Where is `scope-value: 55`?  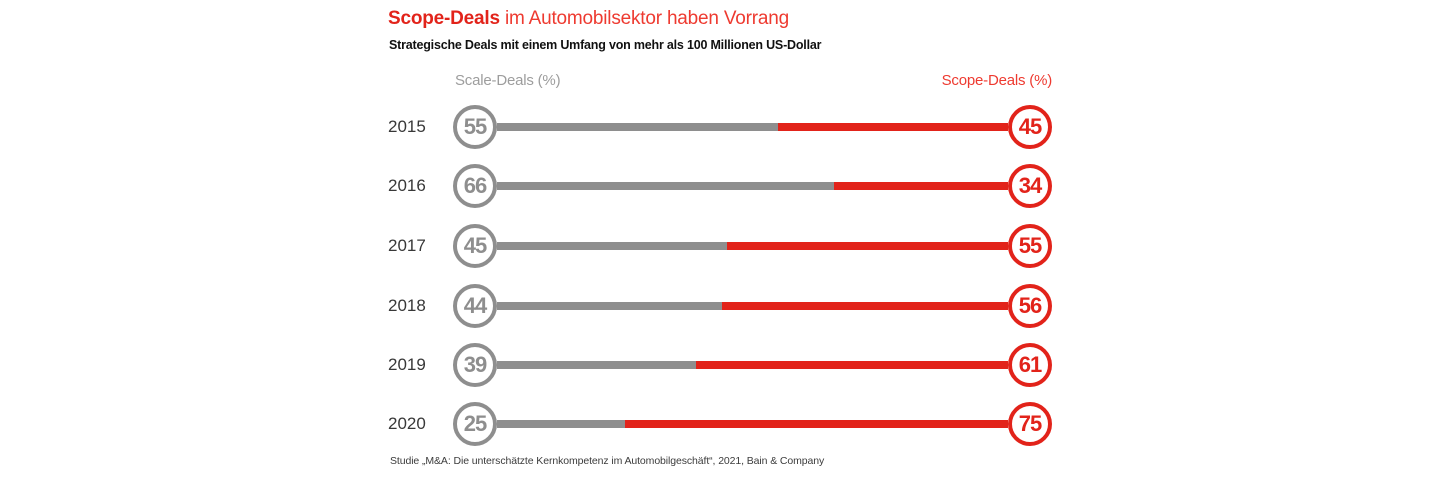
scope-value: 55 is located at coordinates (1030, 245).